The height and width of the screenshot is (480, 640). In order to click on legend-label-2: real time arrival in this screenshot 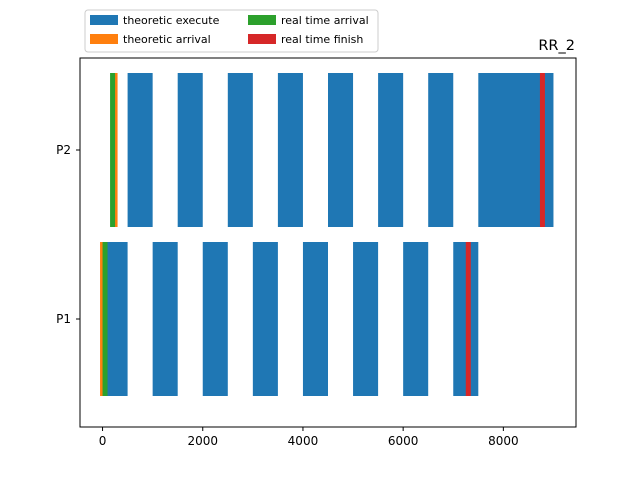, I will do `click(325, 20)`.